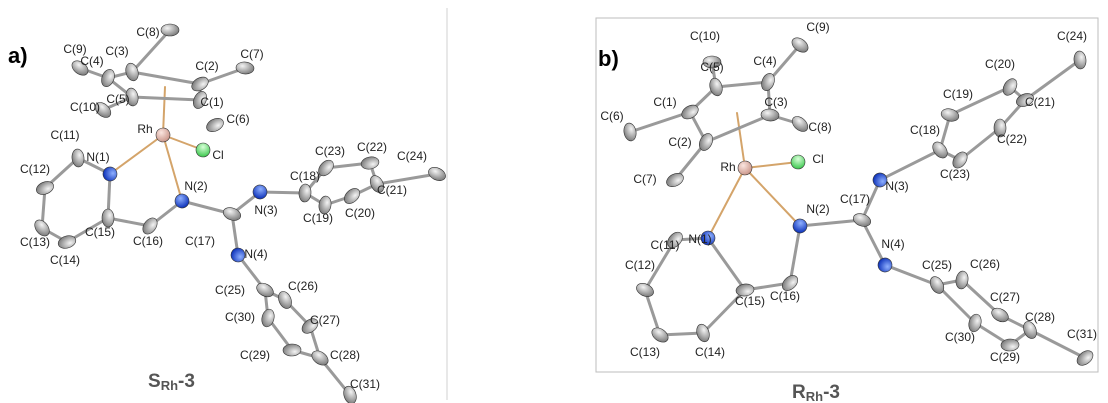 This screenshot has width=1108, height=403. What do you see at coordinates (785, 296) in the screenshot?
I see `atom-label: C(16)` at bounding box center [785, 296].